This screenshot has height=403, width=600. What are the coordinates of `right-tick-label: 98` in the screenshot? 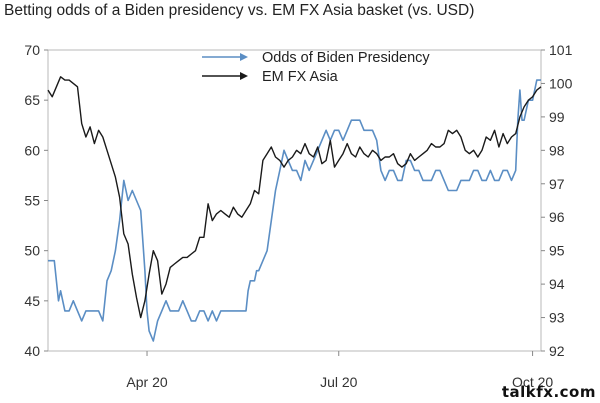 It's located at (557, 150).